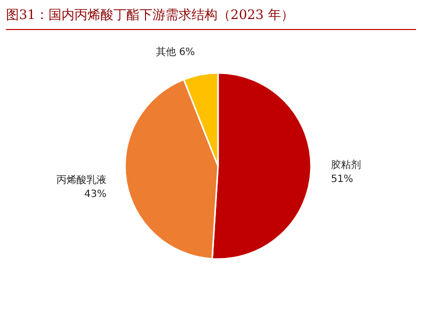  What do you see at coordinates (342, 179) in the screenshot?
I see `data-label: 51%` at bounding box center [342, 179].